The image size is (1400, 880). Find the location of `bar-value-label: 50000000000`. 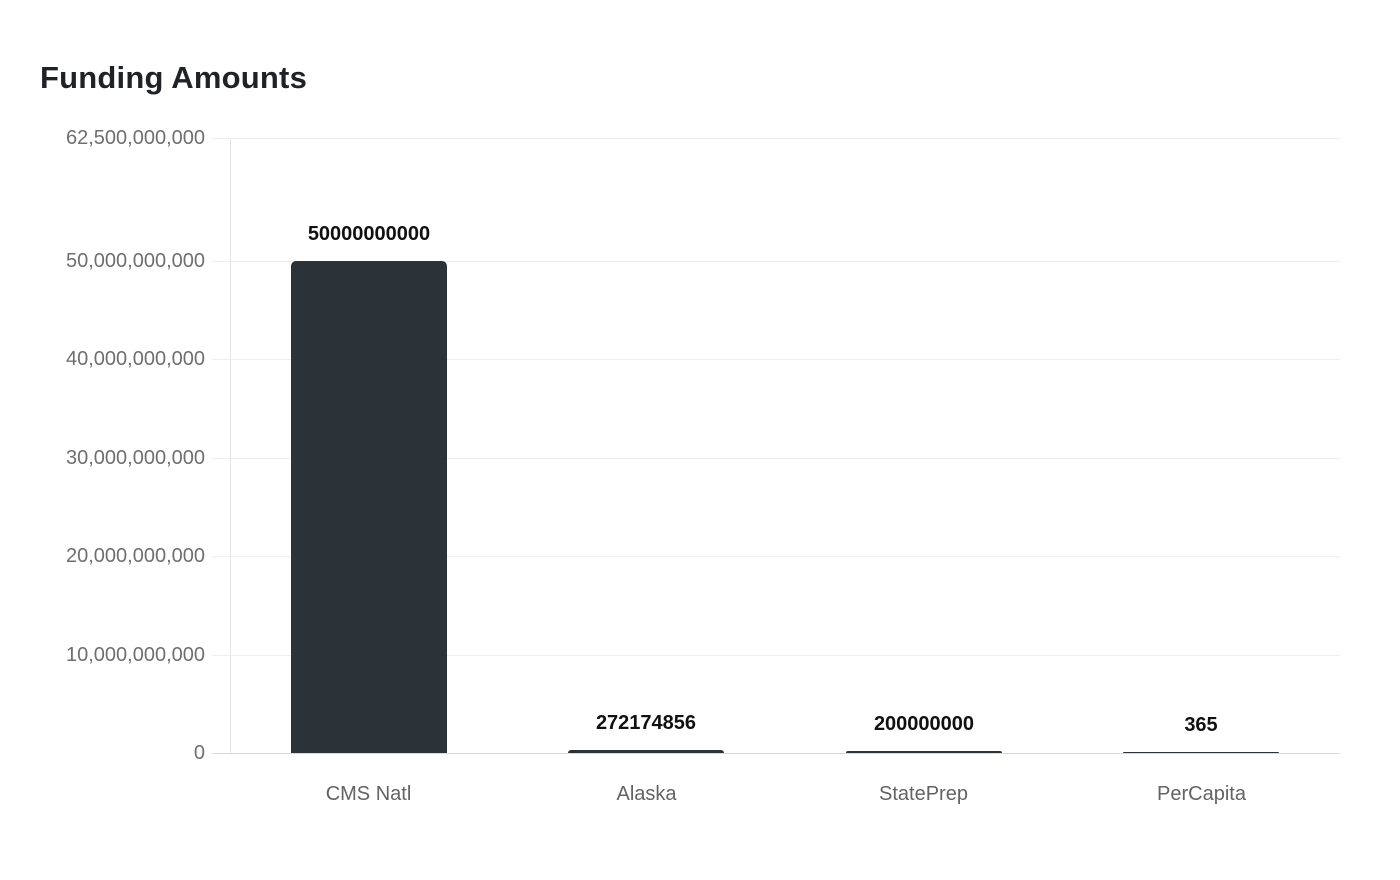

bar-value-label: 50000000000 is located at coordinates (369, 234).